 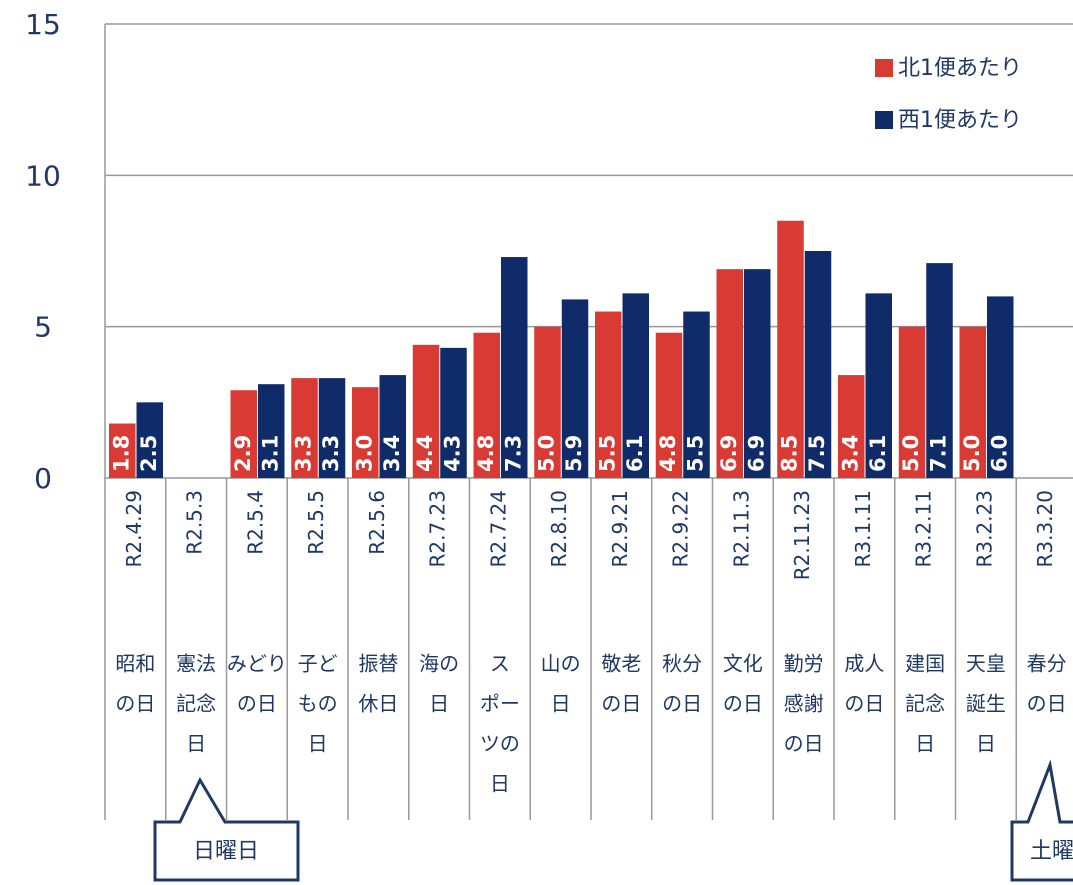 What do you see at coordinates (453, 453) in the screenshot?
I see `value-label: 4.3` at bounding box center [453, 453].